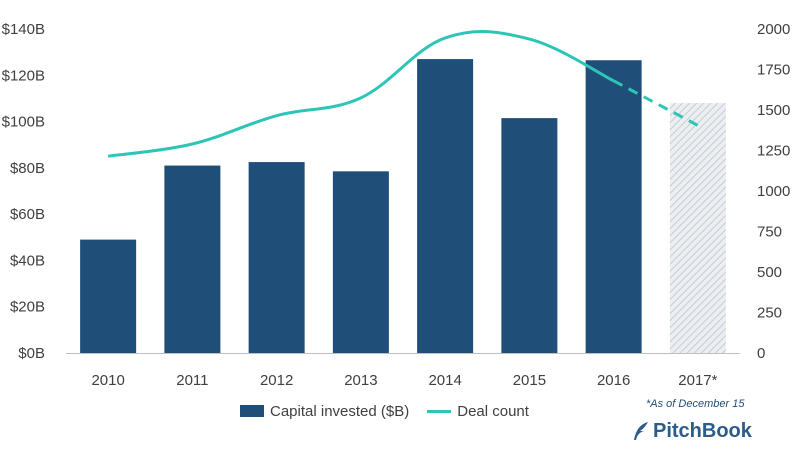  I want to click on legend-item-deals: Deal count, so click(478, 411).